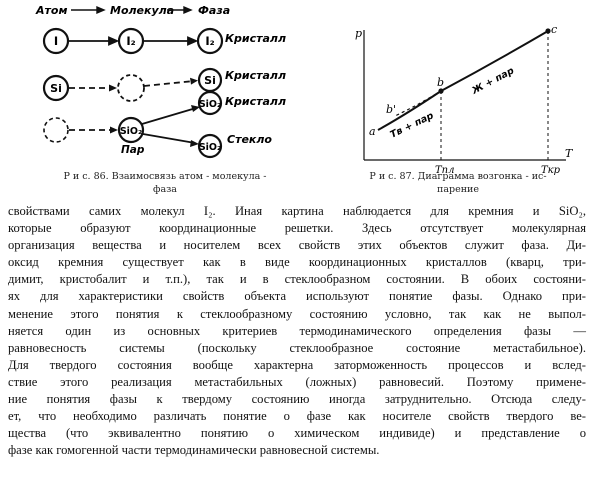 This screenshot has width=590, height=495. I want to click on molecule-sio2-node, so click(131, 130).